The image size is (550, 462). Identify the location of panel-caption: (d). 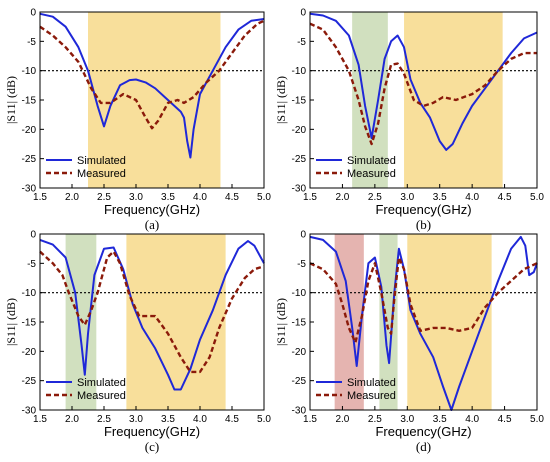
(423, 446).